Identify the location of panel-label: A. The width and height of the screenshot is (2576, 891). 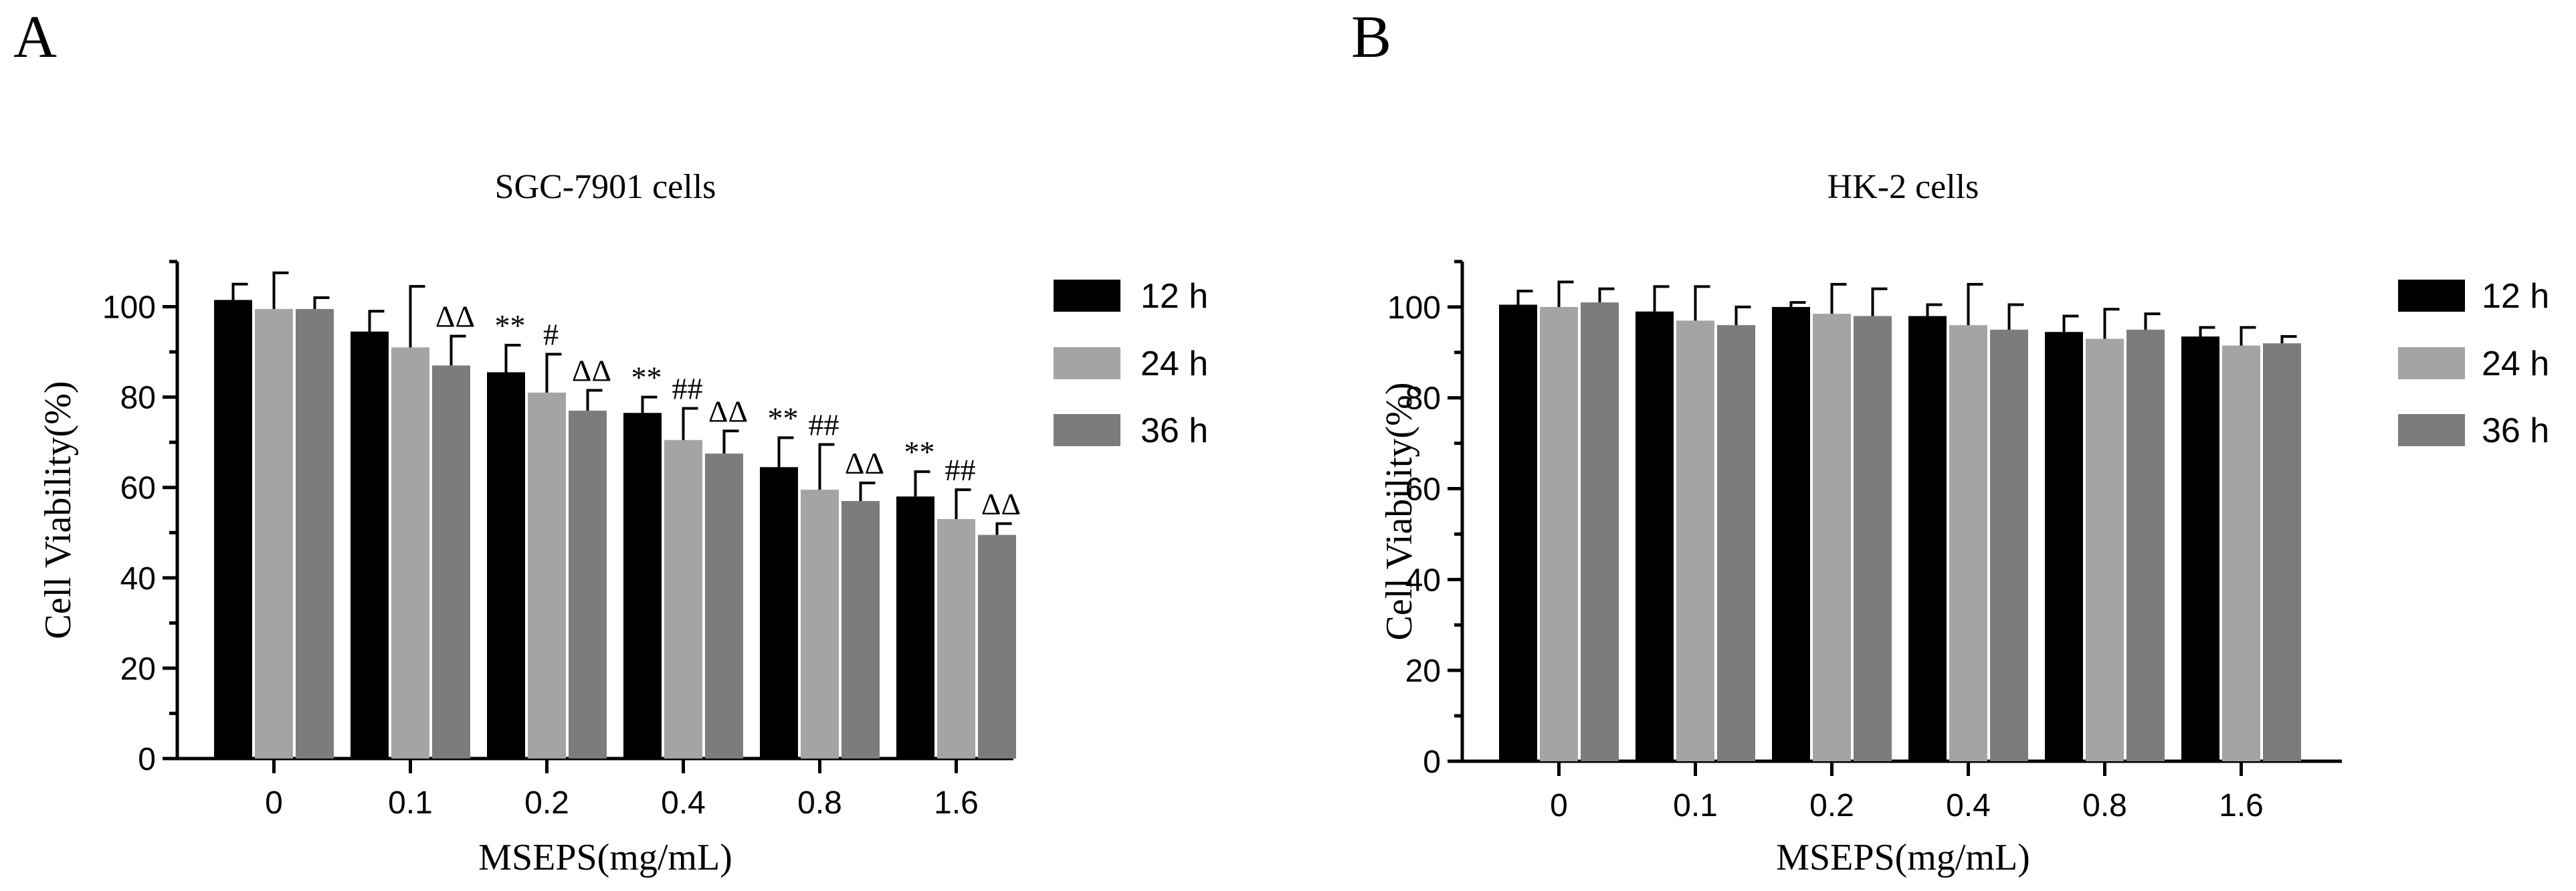
(35, 37).